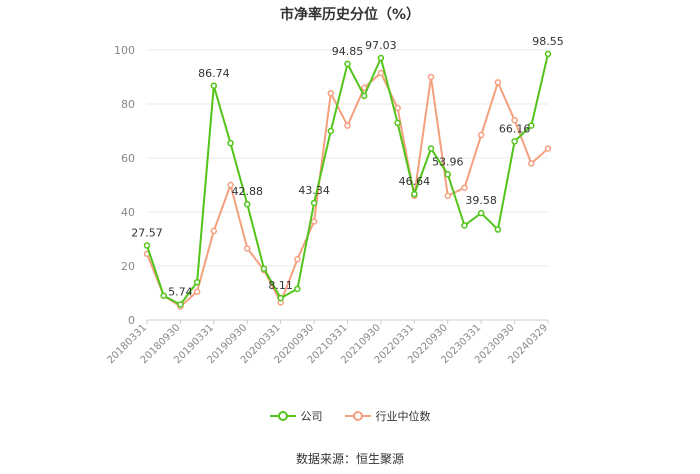 This screenshot has height=474, width=700. What do you see at coordinates (128, 158) in the screenshot?
I see `y-tick-label: 60` at bounding box center [128, 158].